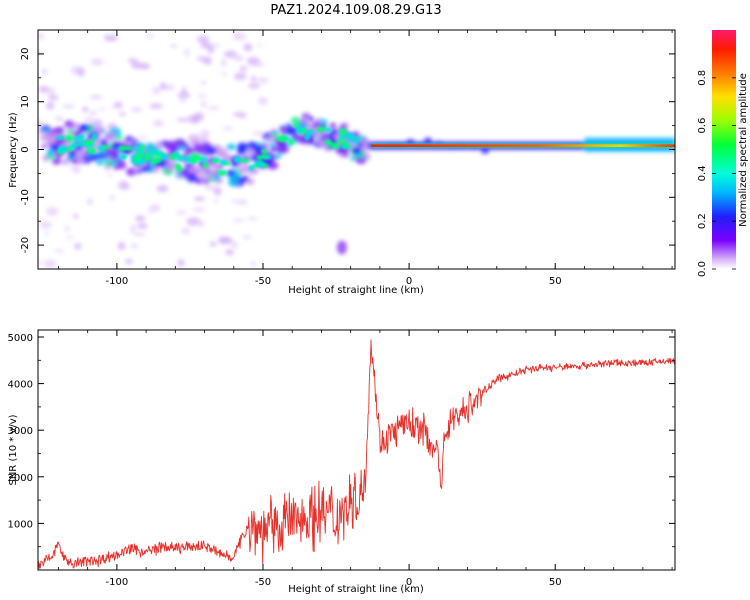 The width and height of the screenshot is (750, 600). What do you see at coordinates (20, 524) in the screenshot?
I see `snr-ytick-label: 1000` at bounding box center [20, 524].